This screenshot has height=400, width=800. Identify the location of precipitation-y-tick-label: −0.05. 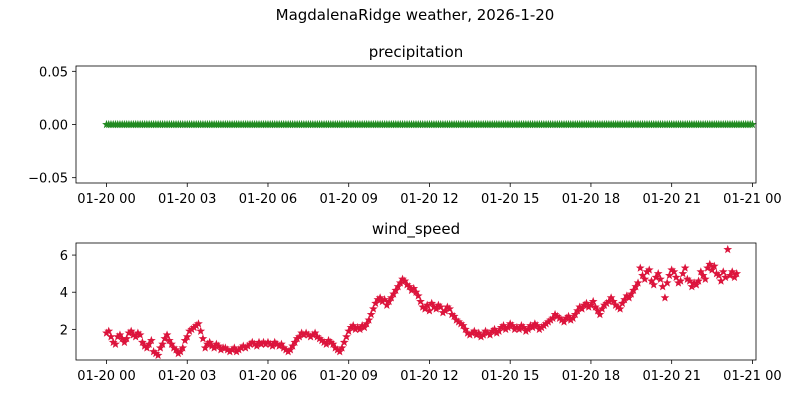
(48, 179).